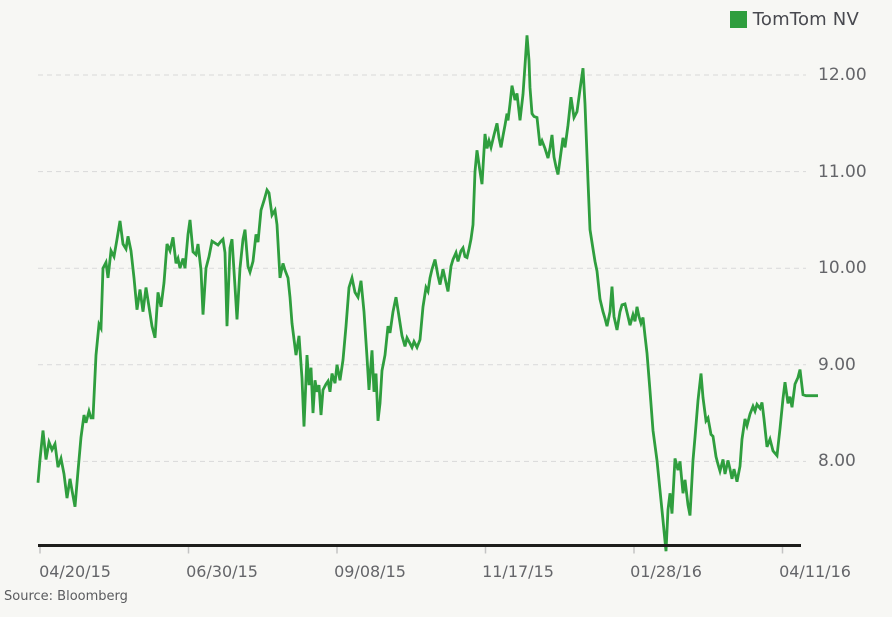  I want to click on x-axis-ticks, so click(411, 550).